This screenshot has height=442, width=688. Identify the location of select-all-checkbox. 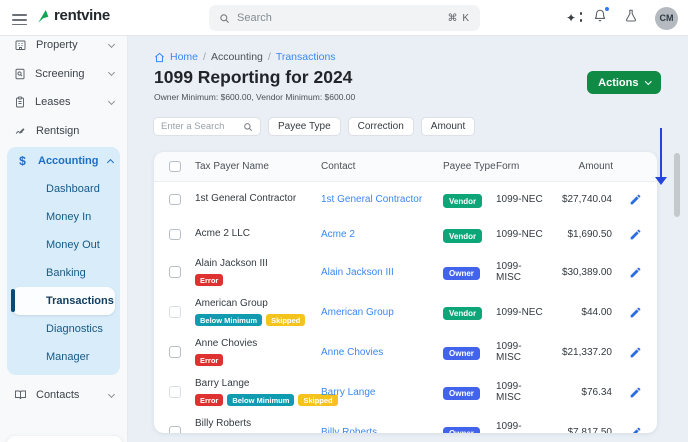
(175, 166).